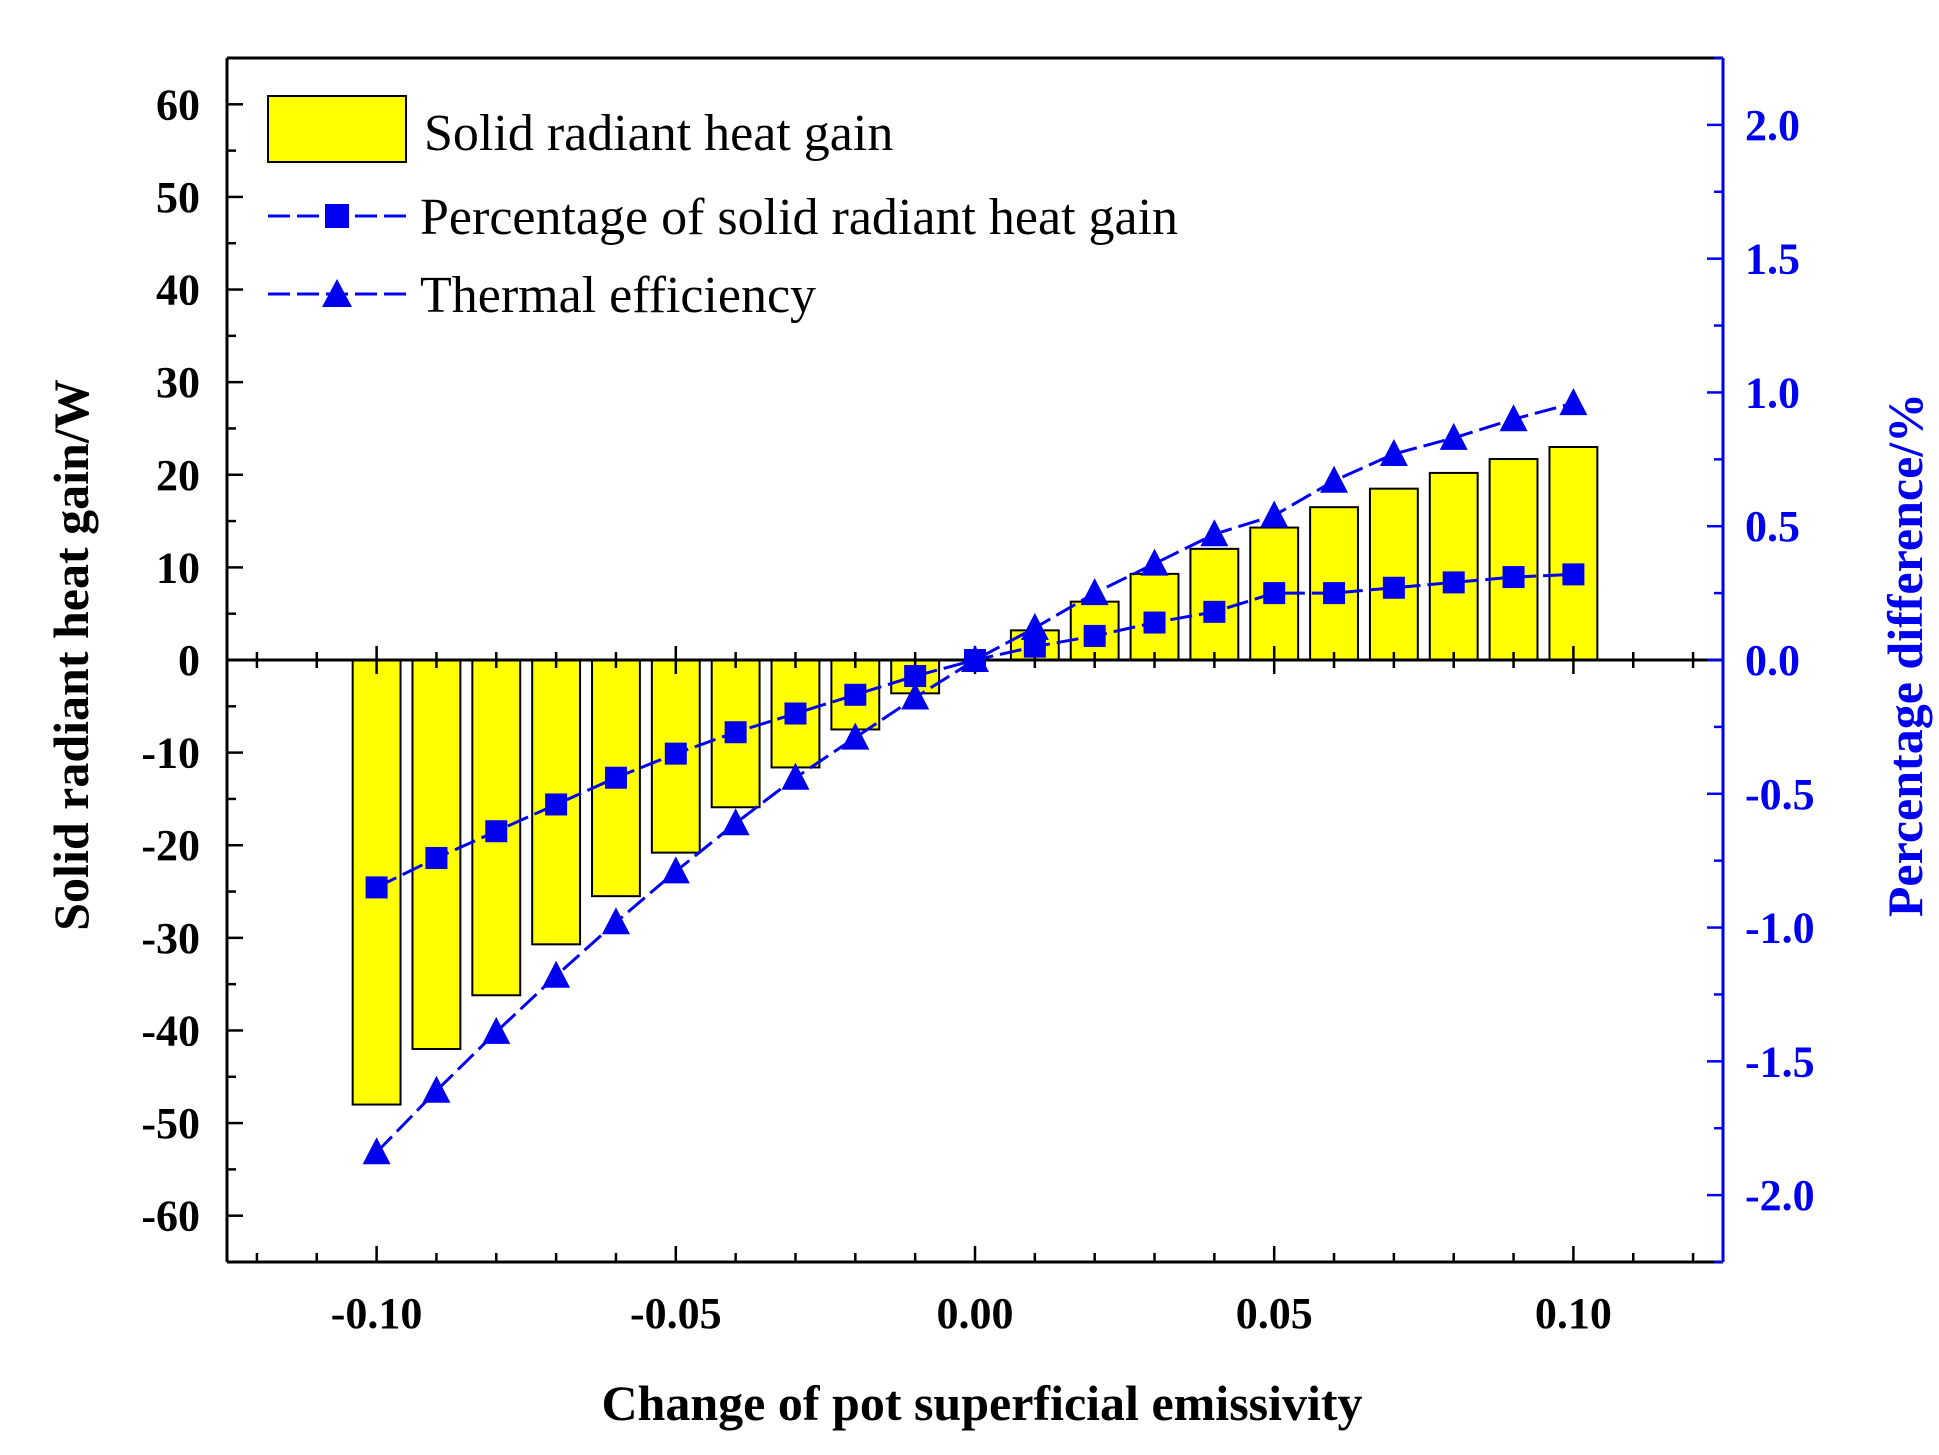 The height and width of the screenshot is (1455, 1939). Describe the element at coordinates (658, 133) in the screenshot. I see `legend-label-heat-gain: Solid radiant heat gain` at that location.